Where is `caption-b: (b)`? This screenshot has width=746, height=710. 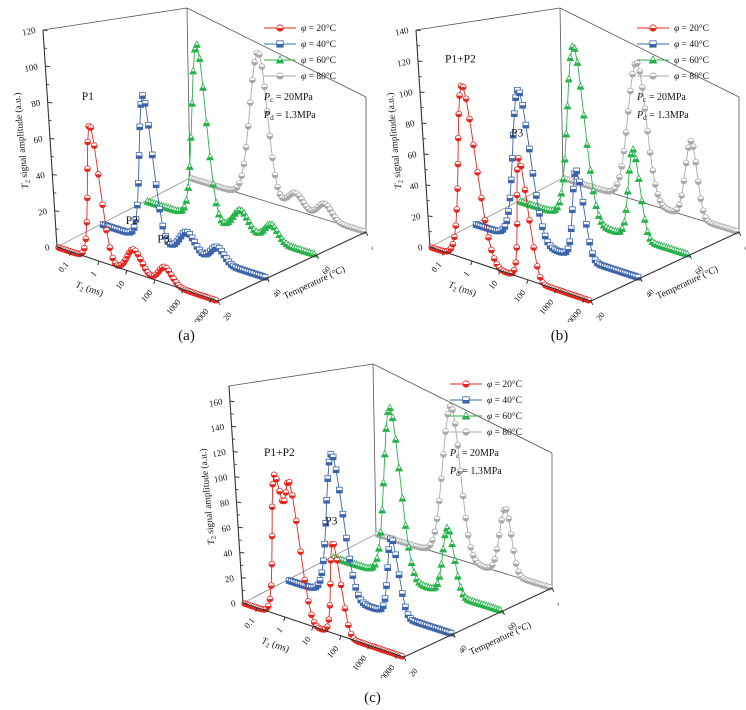
caption-b: (b) is located at coordinates (559, 336).